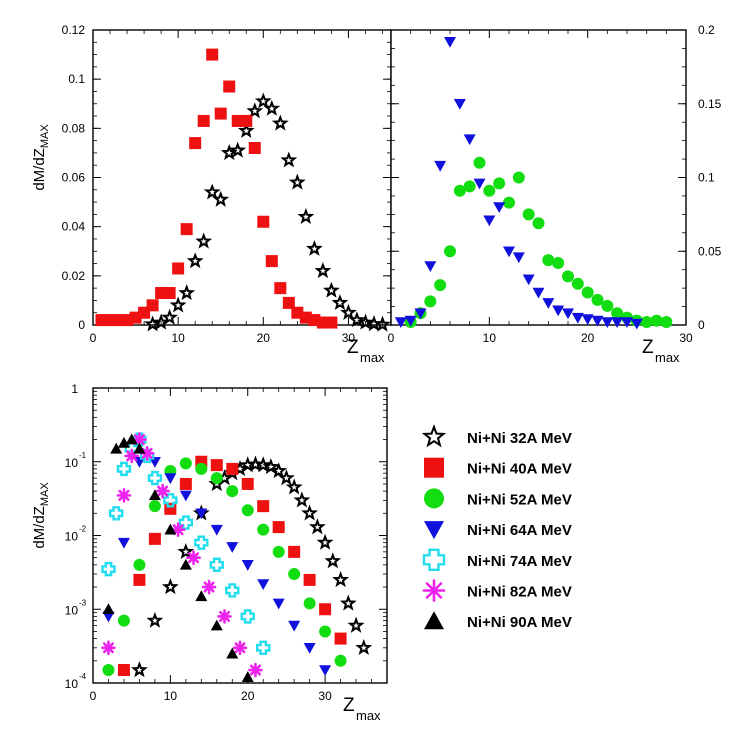 This screenshot has height=747, width=747. What do you see at coordinates (519, 561) in the screenshot?
I see `legend-label: Ni+Ni 74A MeV` at bounding box center [519, 561].